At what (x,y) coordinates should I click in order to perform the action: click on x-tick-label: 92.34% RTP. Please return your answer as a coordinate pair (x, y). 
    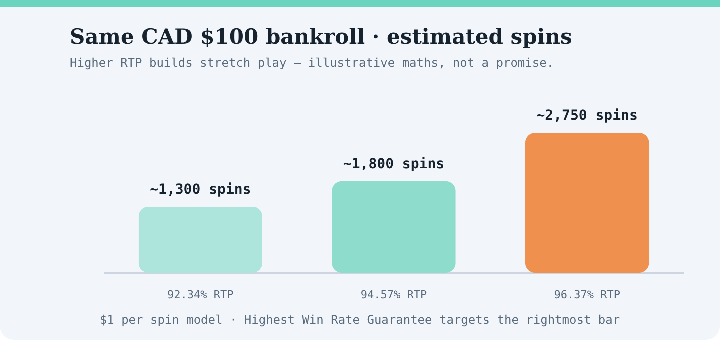
    Looking at the image, I should click on (201, 295).